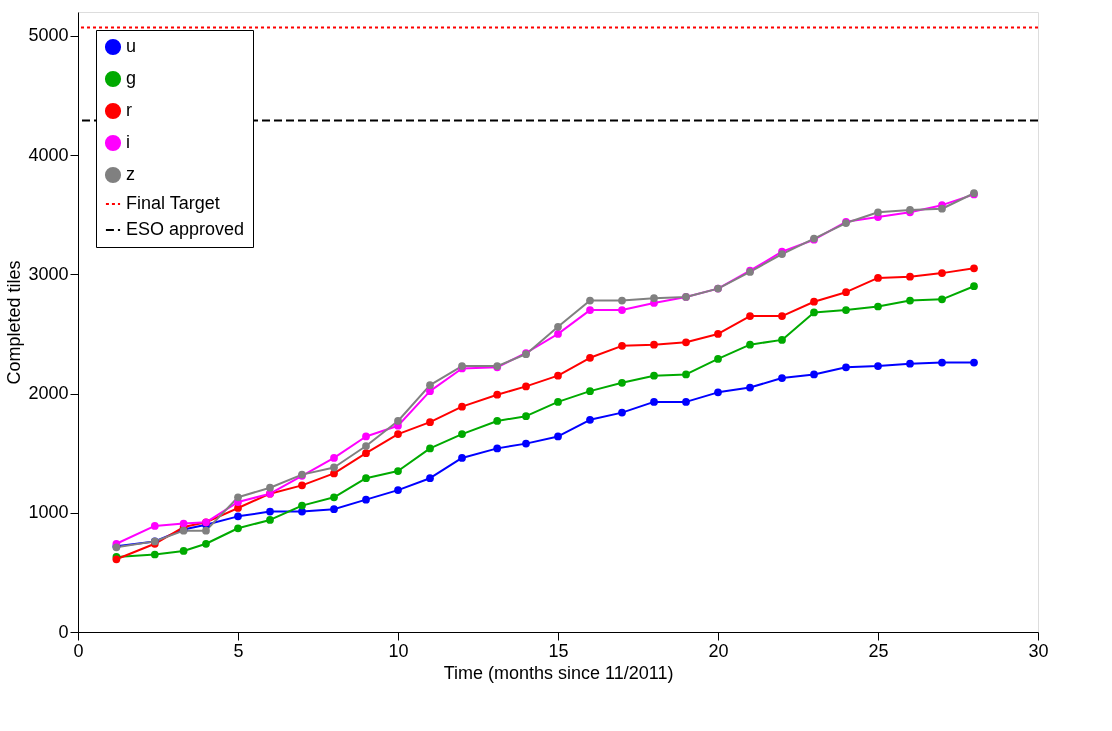 Image resolution: width=1112 pixels, height=731 pixels. Describe the element at coordinates (63, 631) in the screenshot. I see `y-tick-label: 0` at that location.